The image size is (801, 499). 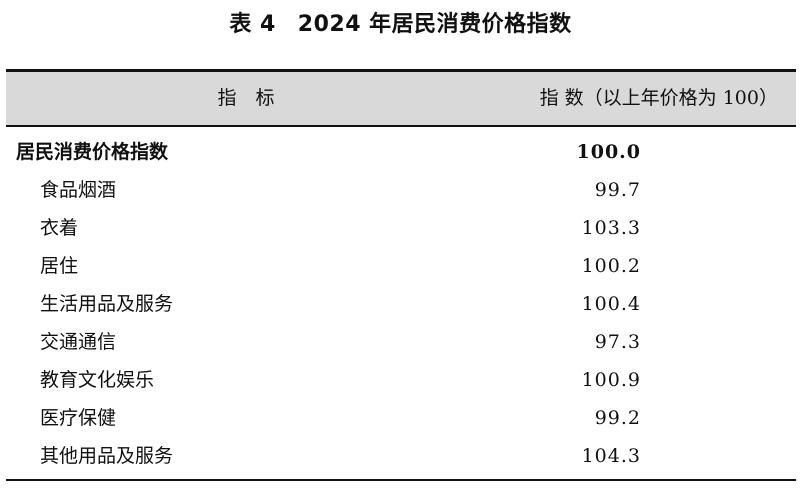 What do you see at coordinates (611, 456) in the screenshot?
I see `row-value: 104.3` at bounding box center [611, 456].